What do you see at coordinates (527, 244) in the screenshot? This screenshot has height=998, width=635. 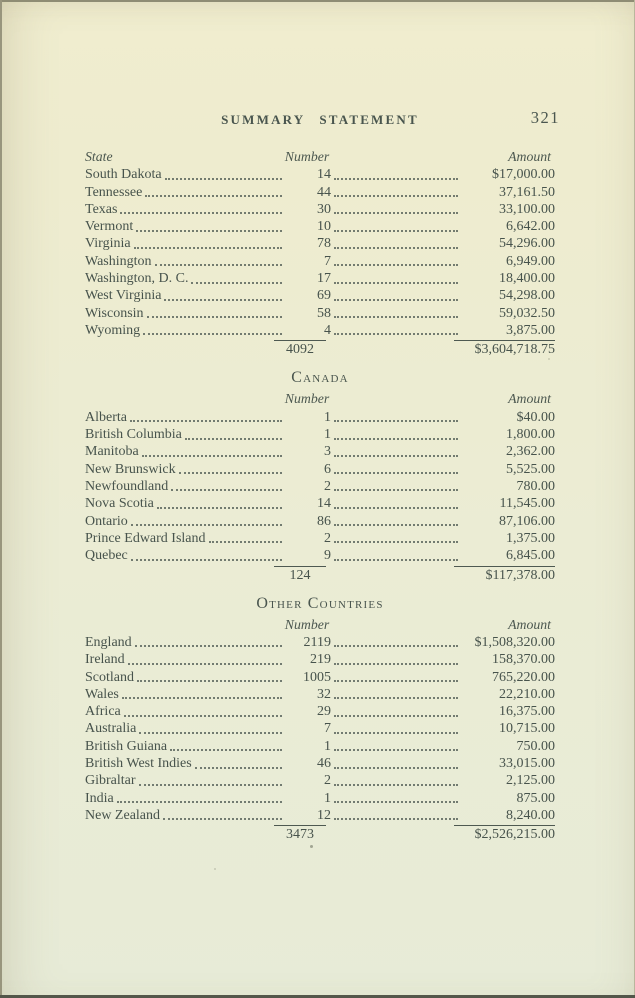 I see `row-amount: 54,296.00` at bounding box center [527, 244].